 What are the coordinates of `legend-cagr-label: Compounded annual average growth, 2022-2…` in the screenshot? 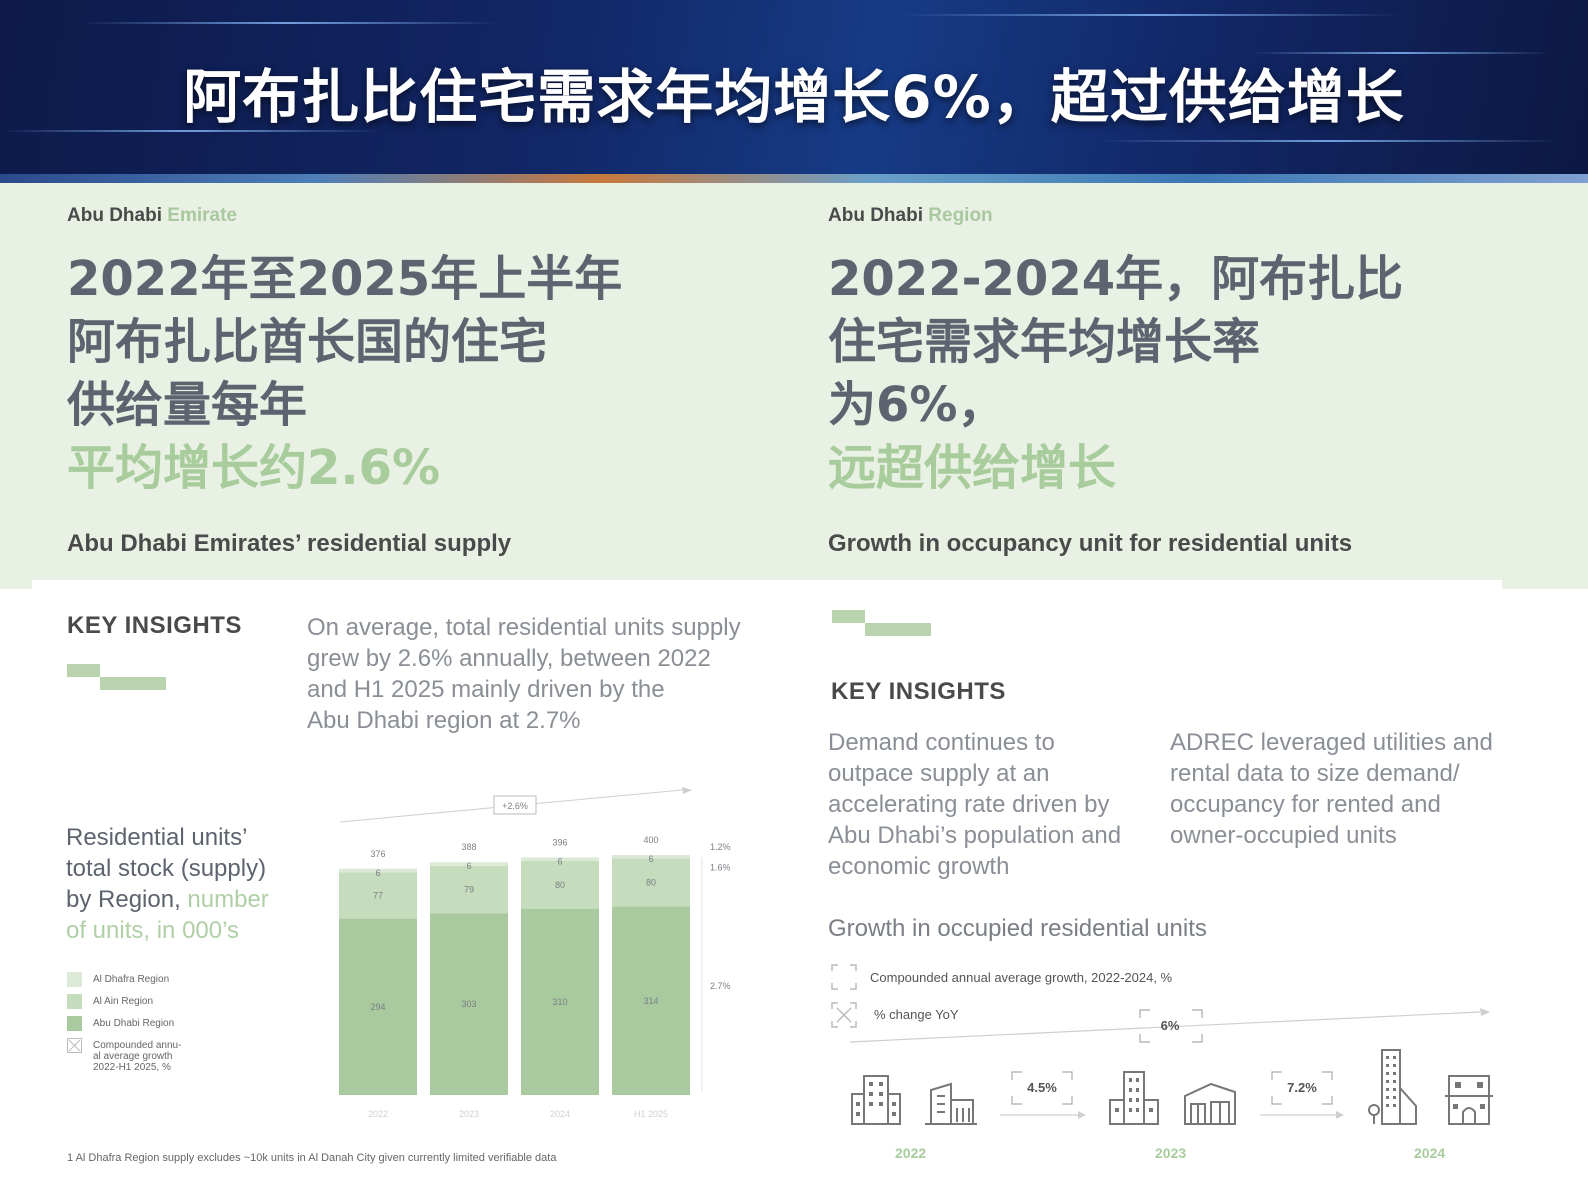 It's located at (1021, 977).